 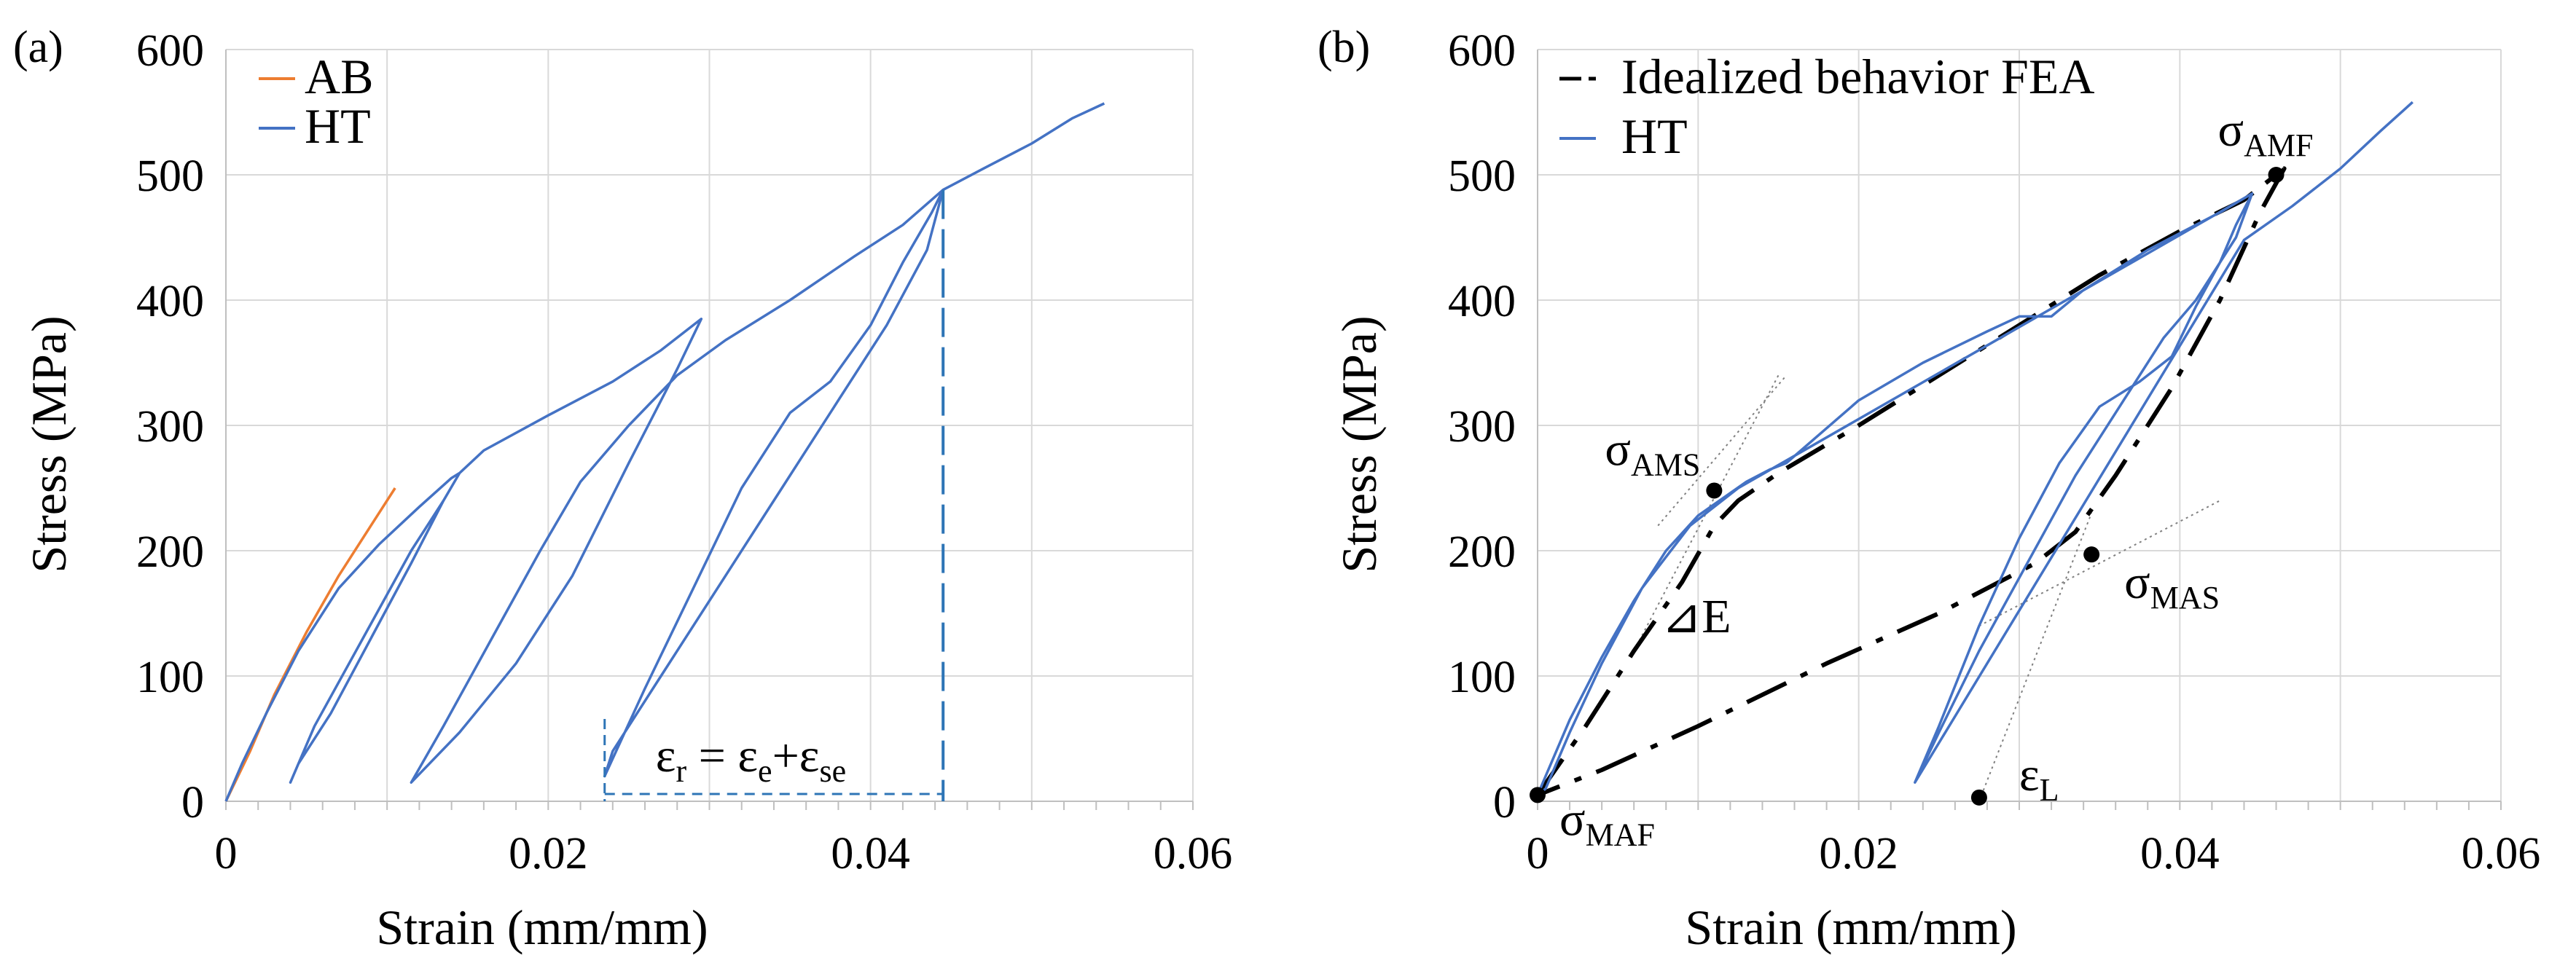 I want to click on sigma-AMS-marker, so click(x=1714, y=490).